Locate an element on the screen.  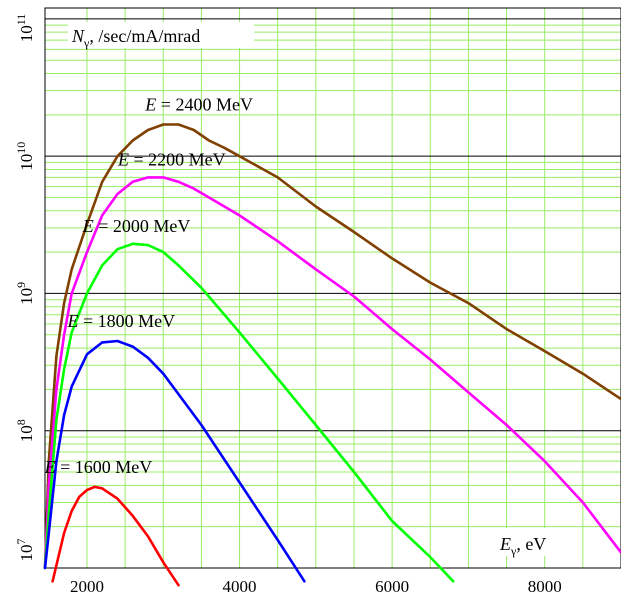
y-tick-label: 1011 is located at coordinates (25, 28).